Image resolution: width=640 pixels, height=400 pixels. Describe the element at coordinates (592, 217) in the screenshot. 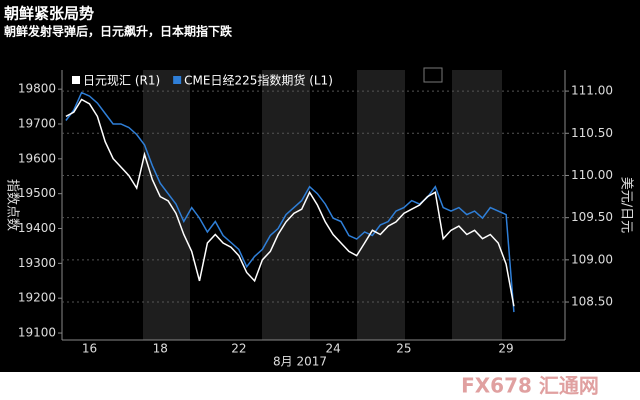

I see `y2-tick-label: 109.50` at that location.